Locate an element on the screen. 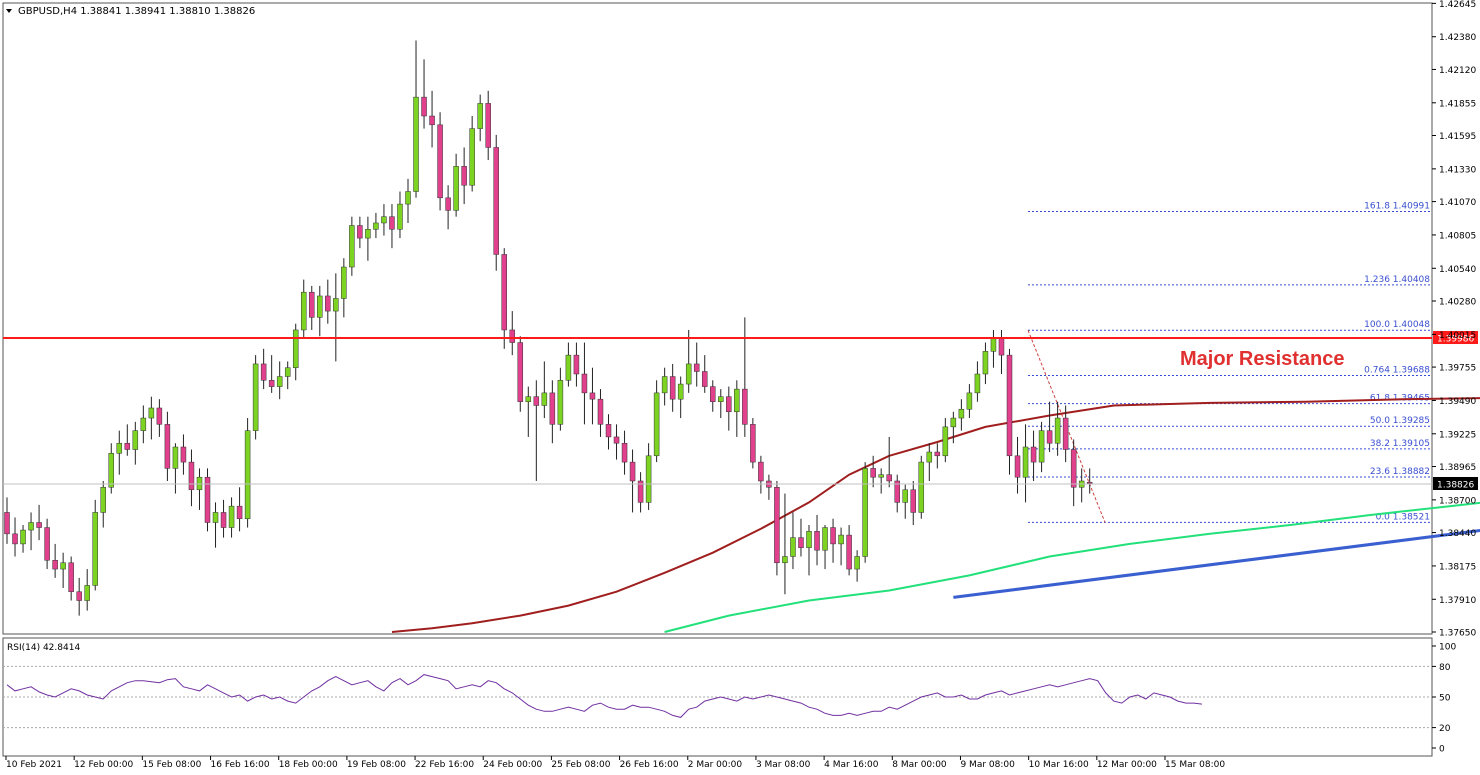  x-tick-label: 15 Feb 08:00 is located at coordinates (171, 765).